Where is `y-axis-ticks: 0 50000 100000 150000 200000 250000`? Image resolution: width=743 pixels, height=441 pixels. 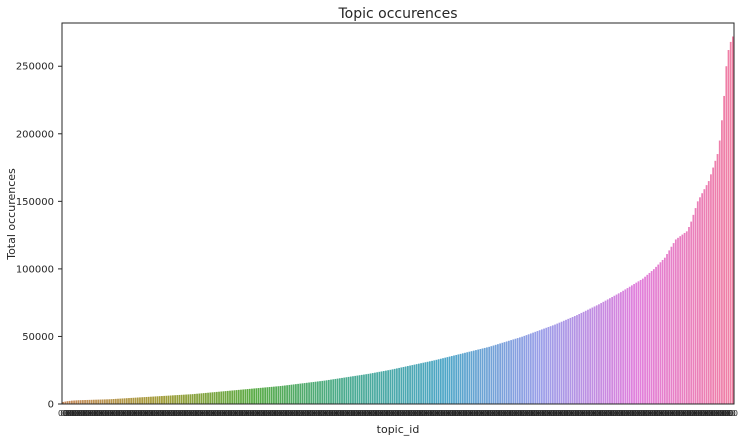 y-axis-ticks: 0 50000 100000 150000 200000 250000 is located at coordinates (39, 236).